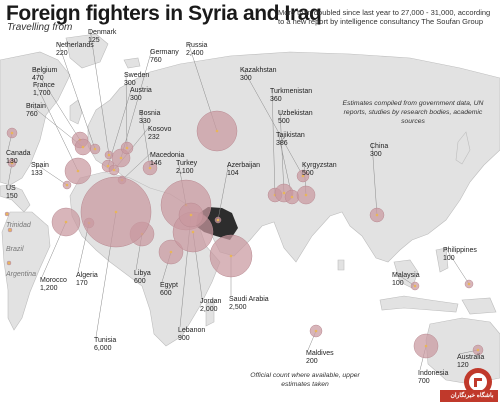 This screenshot has width=500, height=405. I want to click on fighter-count-australia: 120, so click(463, 365).